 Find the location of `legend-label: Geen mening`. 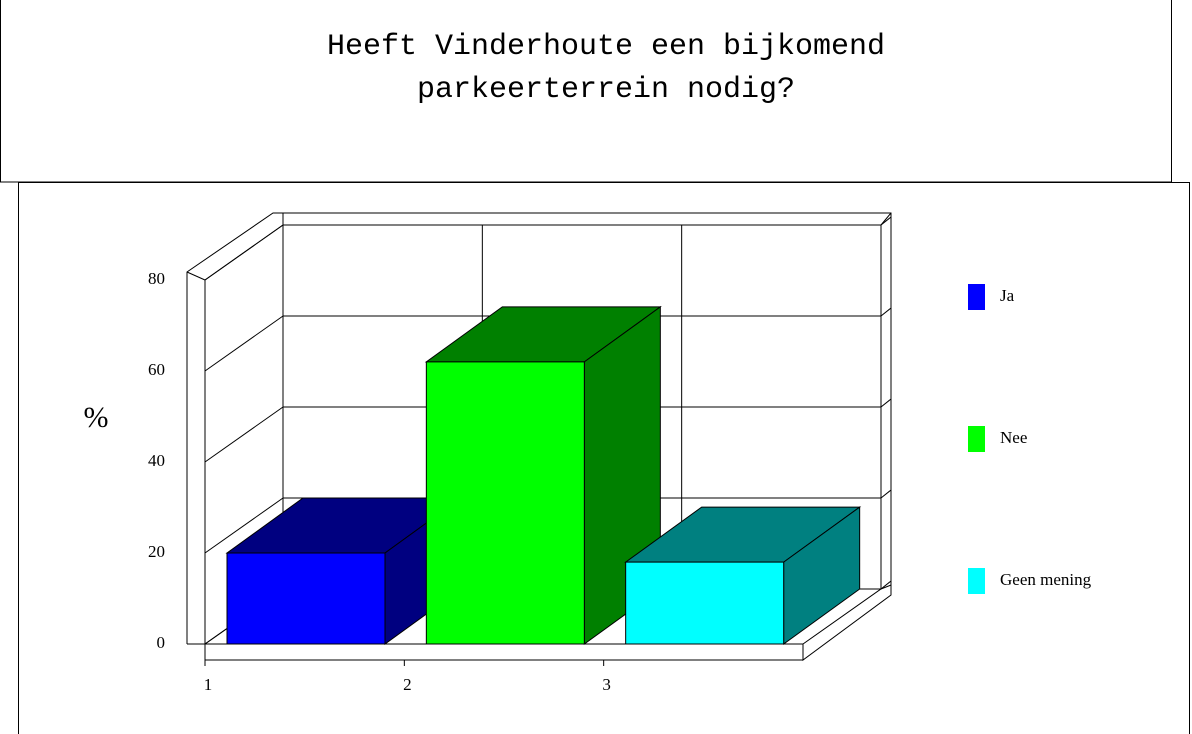

legend-label: Geen mening is located at coordinates (1046, 579).